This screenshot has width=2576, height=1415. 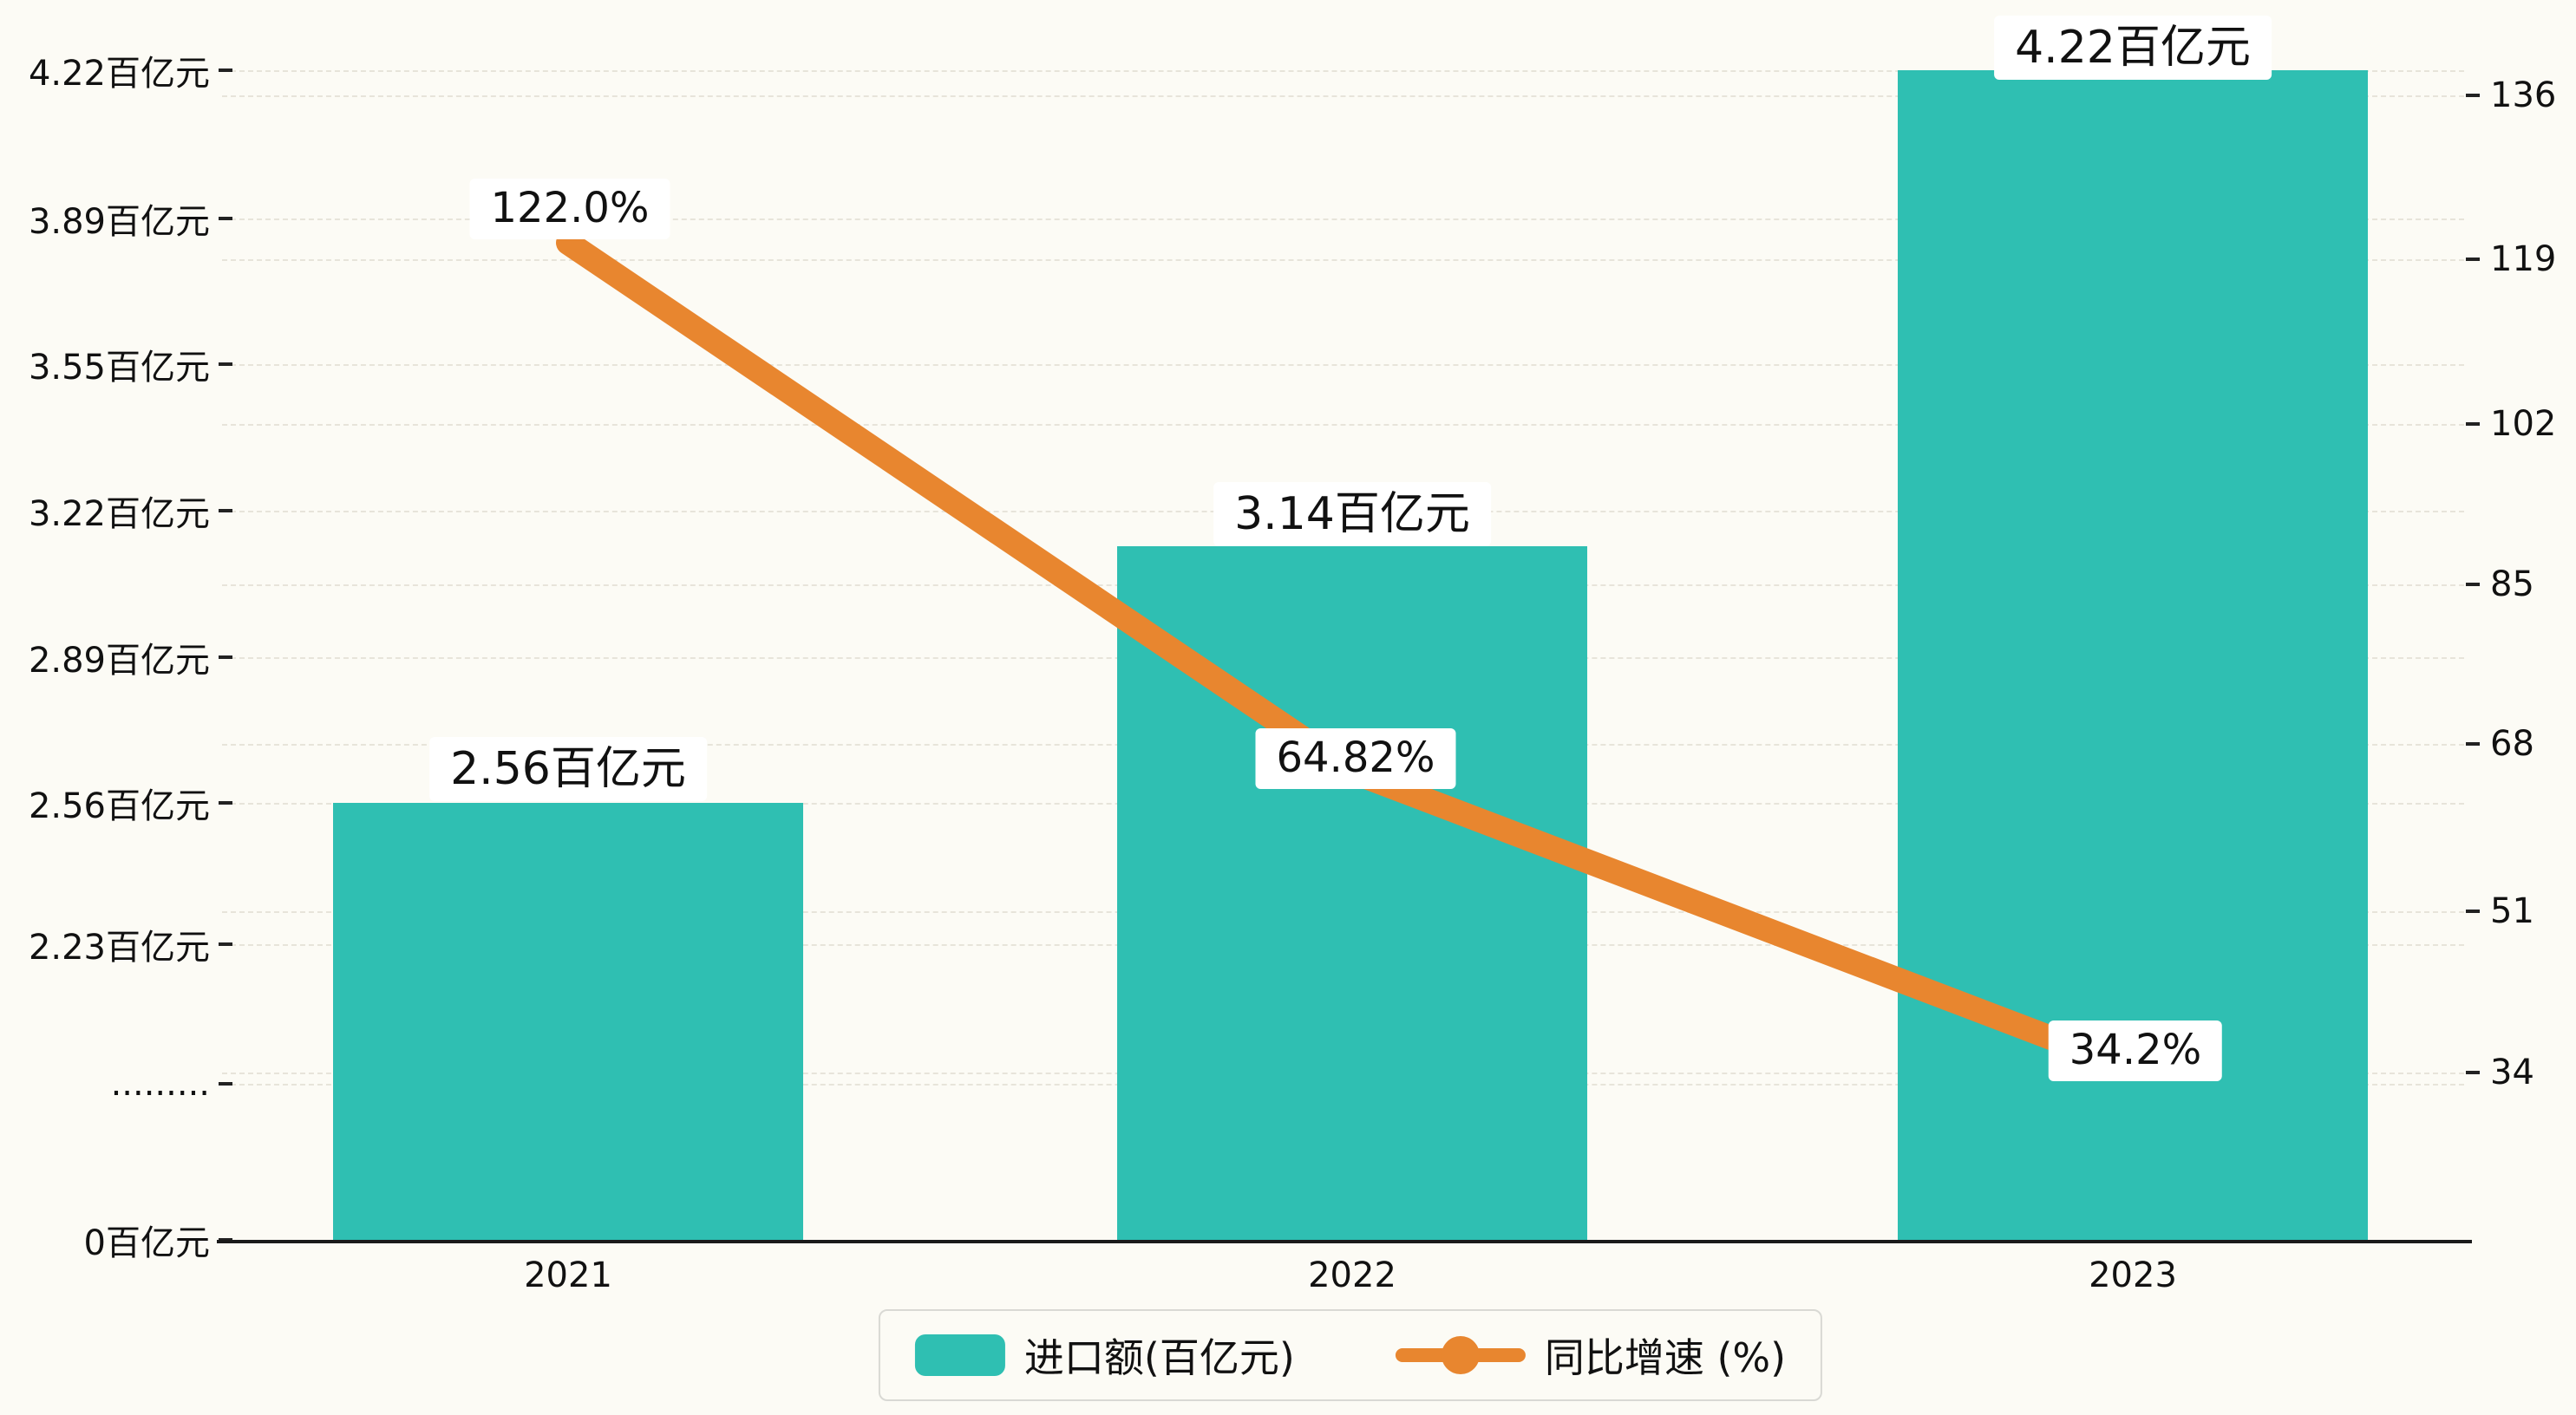 I want to click on bar-value-label: 2.56百亿元, so click(x=568, y=769).